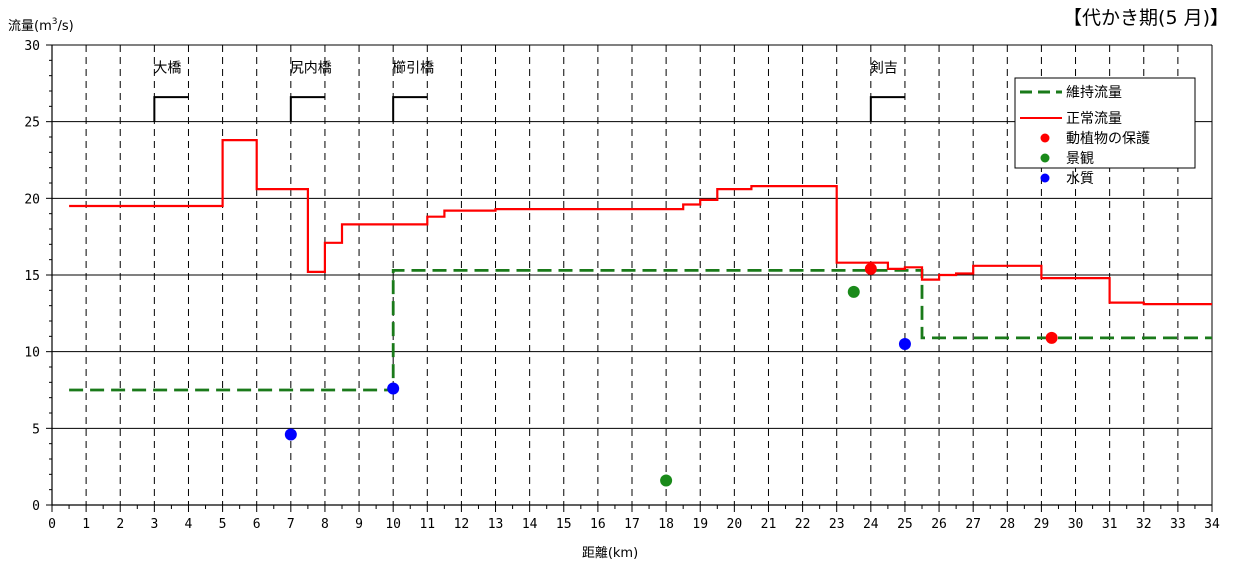 Image resolution: width=1237 pixels, height=570 pixels. What do you see at coordinates (529, 91) in the screenshot?
I see `bridge-markers: 大橋 尻内橋 櫛引橋 剣吉` at bounding box center [529, 91].